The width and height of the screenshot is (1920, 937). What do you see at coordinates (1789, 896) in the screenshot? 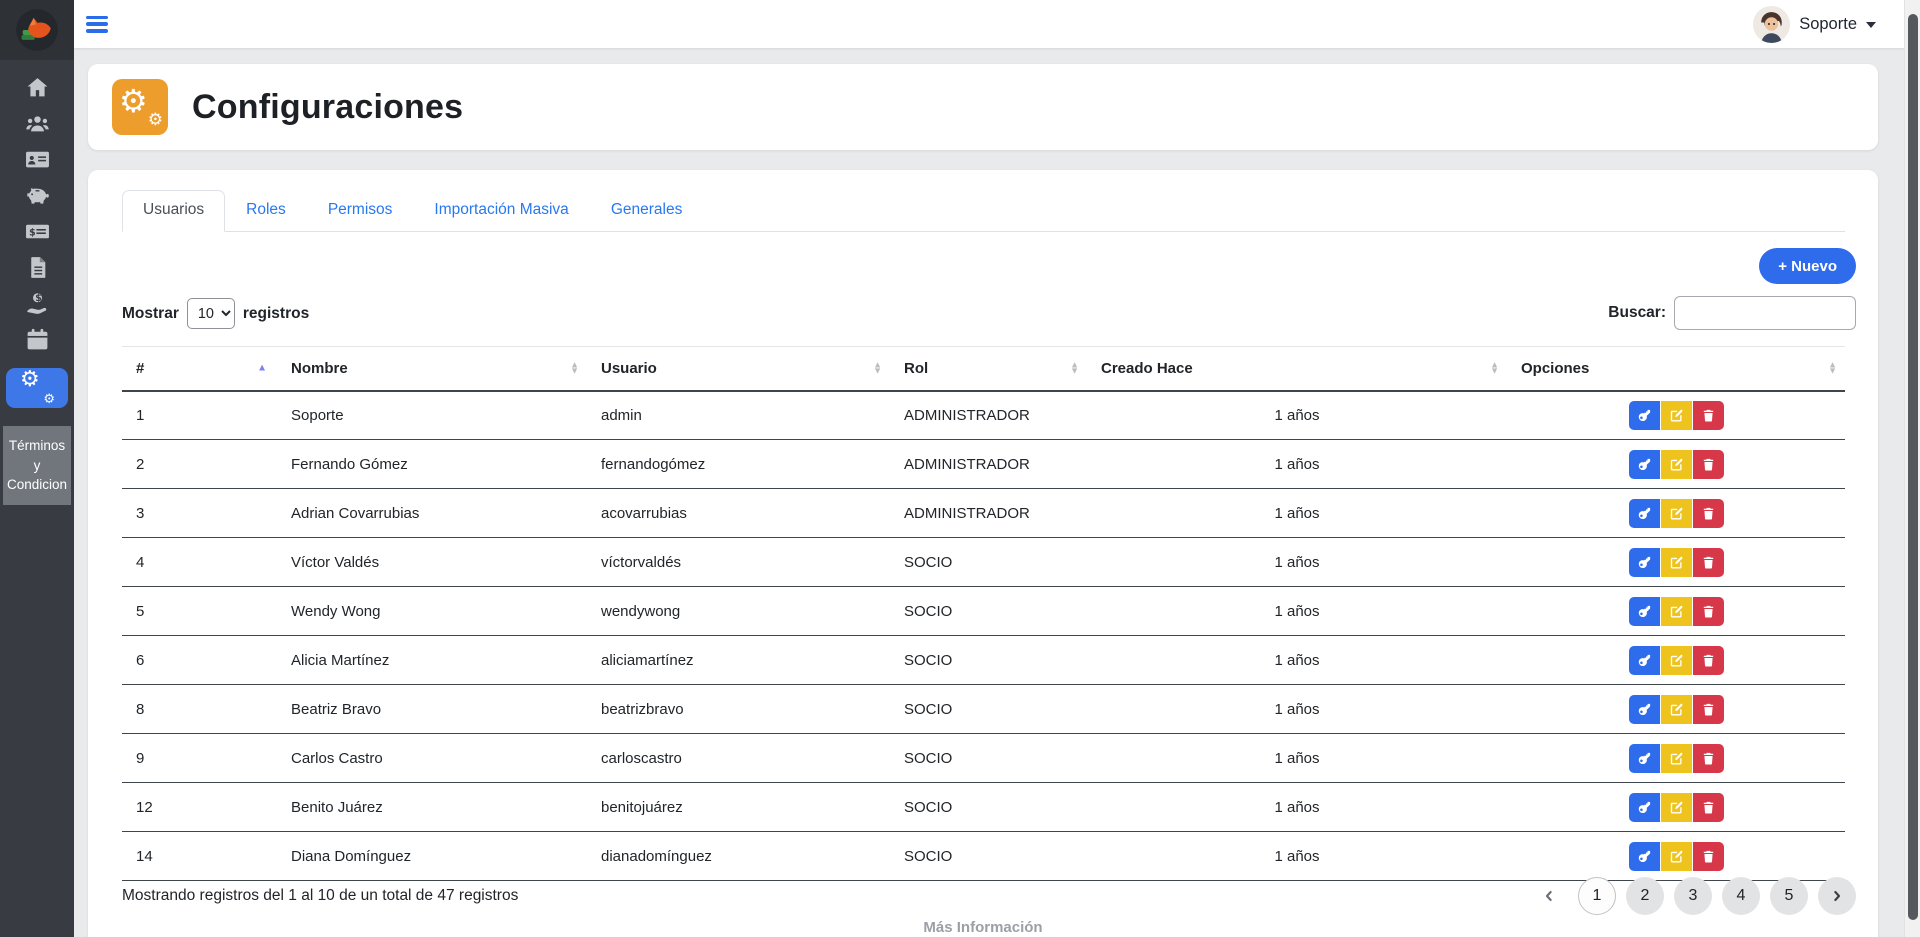
I see `pagination-page-button: 5` at bounding box center [1789, 896].